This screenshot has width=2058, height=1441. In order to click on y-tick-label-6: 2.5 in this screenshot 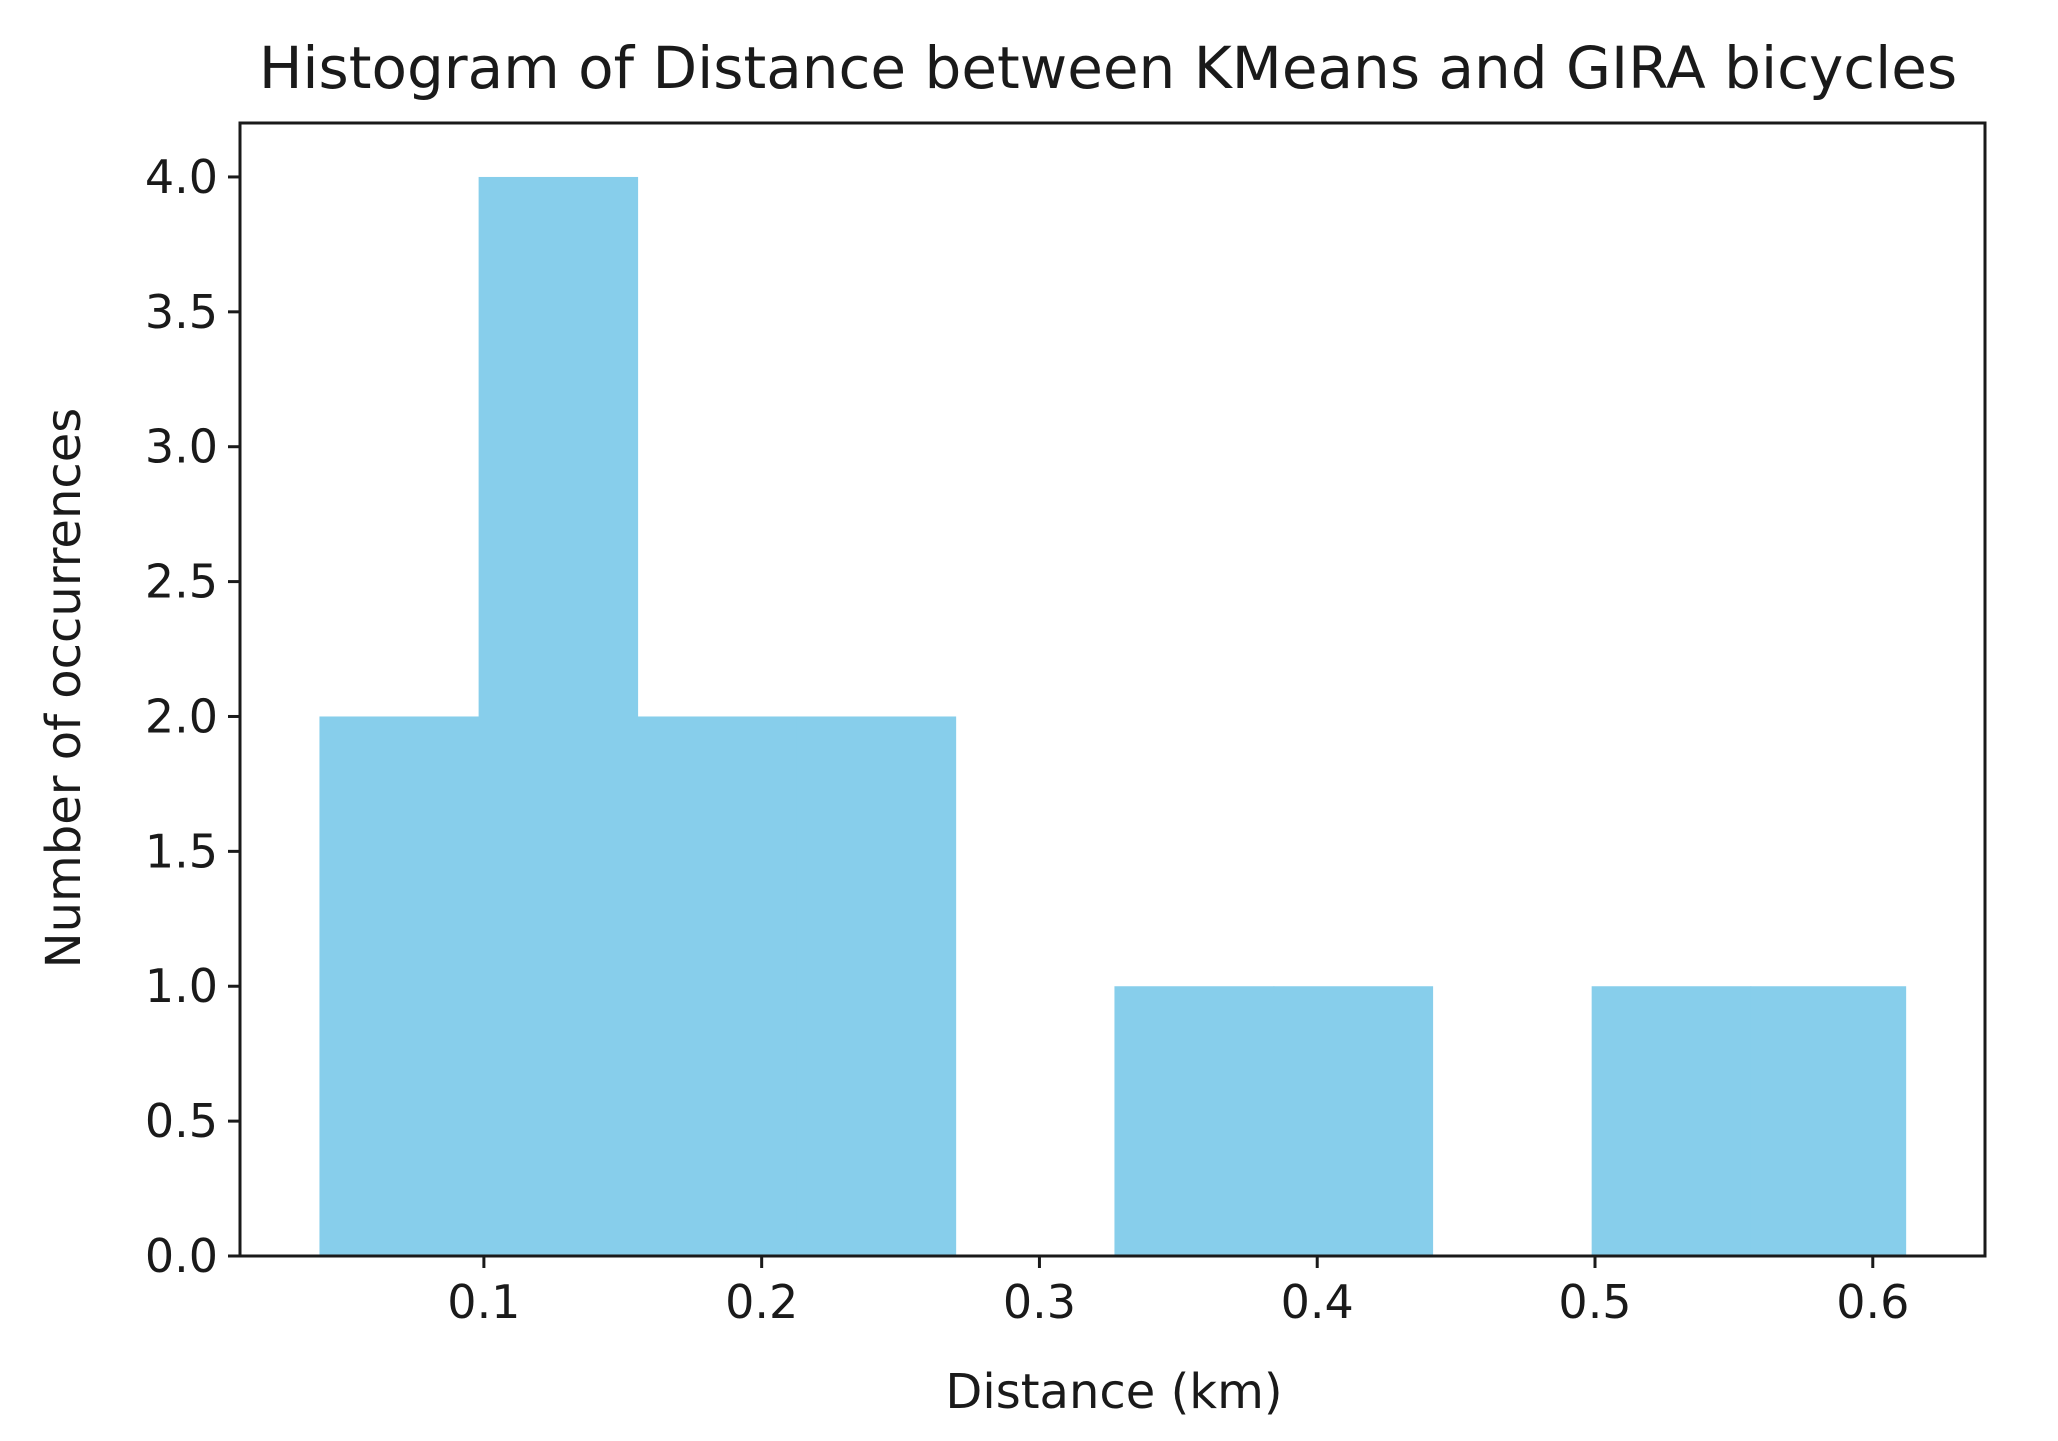, I will do `click(181, 582)`.